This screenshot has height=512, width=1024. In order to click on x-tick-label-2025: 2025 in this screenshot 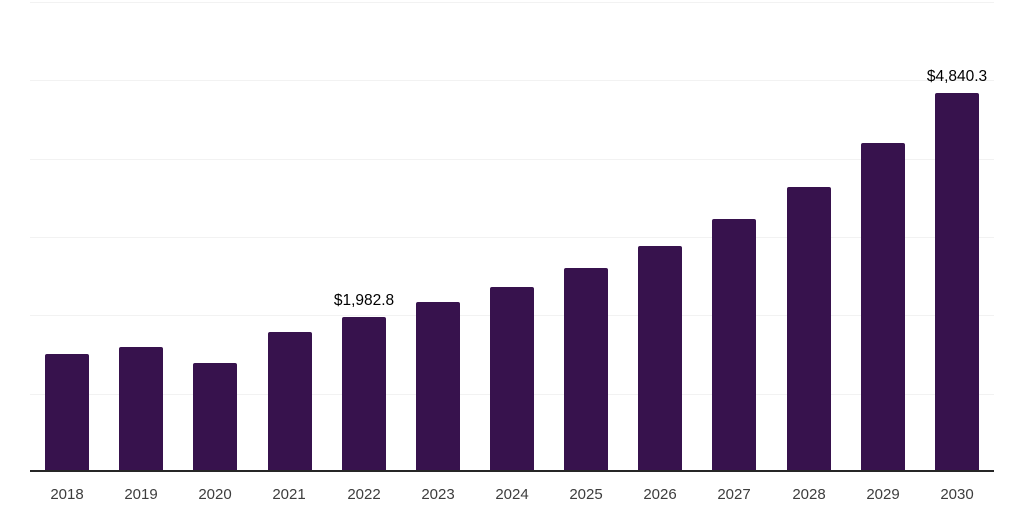, I will do `click(586, 494)`.